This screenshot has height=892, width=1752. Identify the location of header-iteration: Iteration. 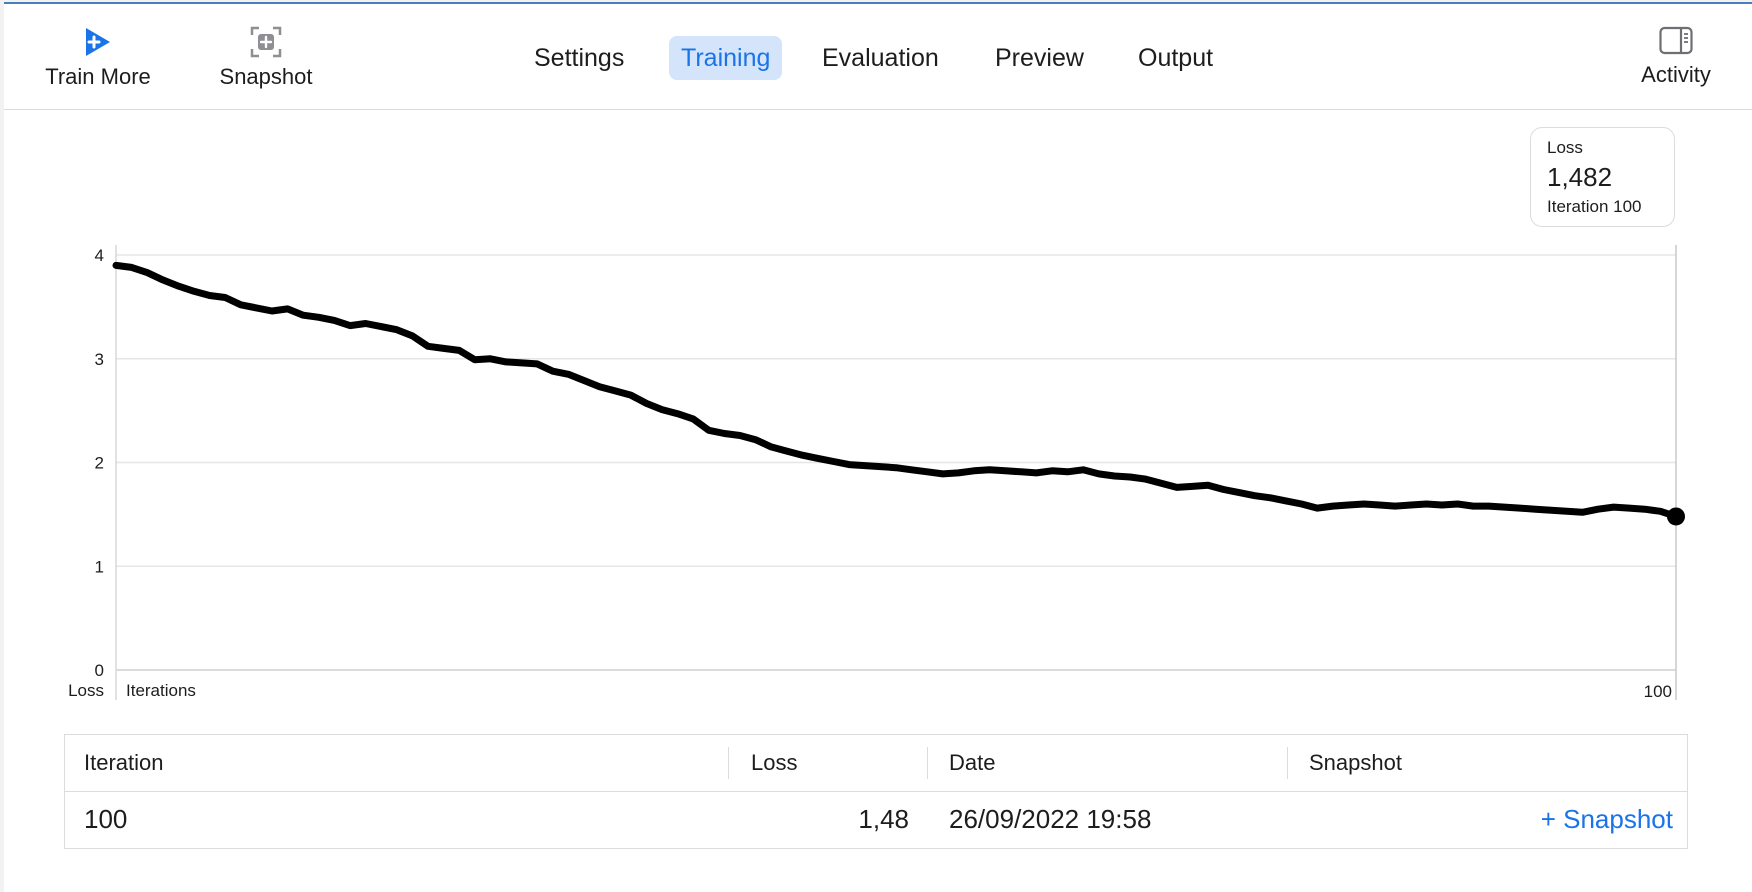
(124, 762).